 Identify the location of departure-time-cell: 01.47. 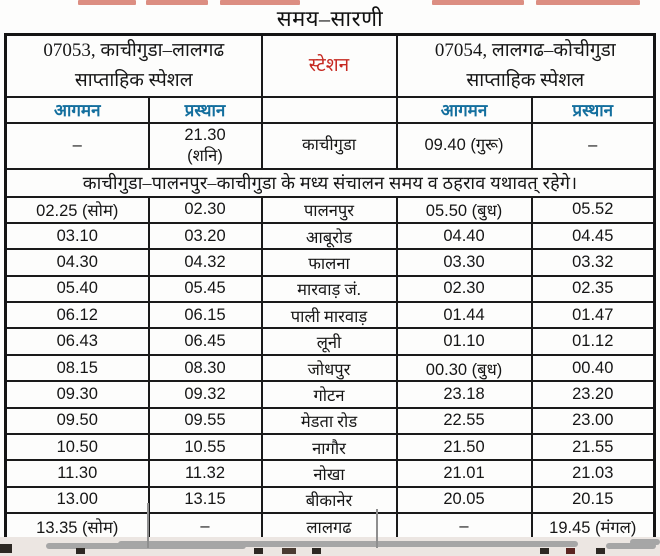
(593, 315).